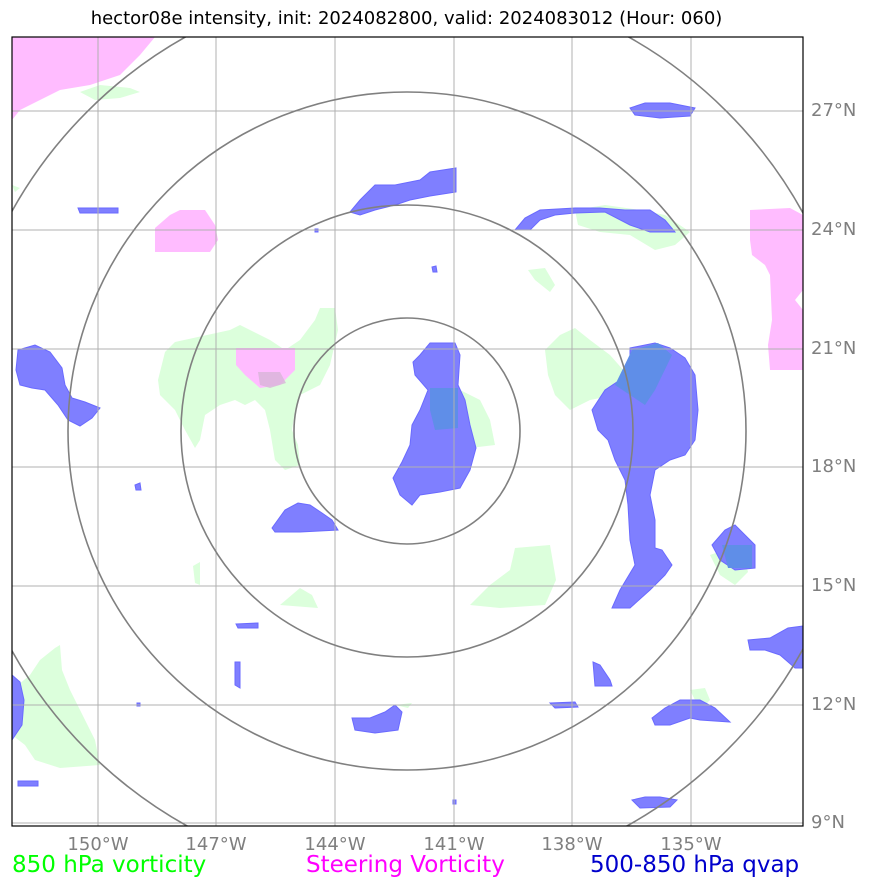  What do you see at coordinates (833, 704) in the screenshot?
I see `lat-label-12n: 12°N` at bounding box center [833, 704].